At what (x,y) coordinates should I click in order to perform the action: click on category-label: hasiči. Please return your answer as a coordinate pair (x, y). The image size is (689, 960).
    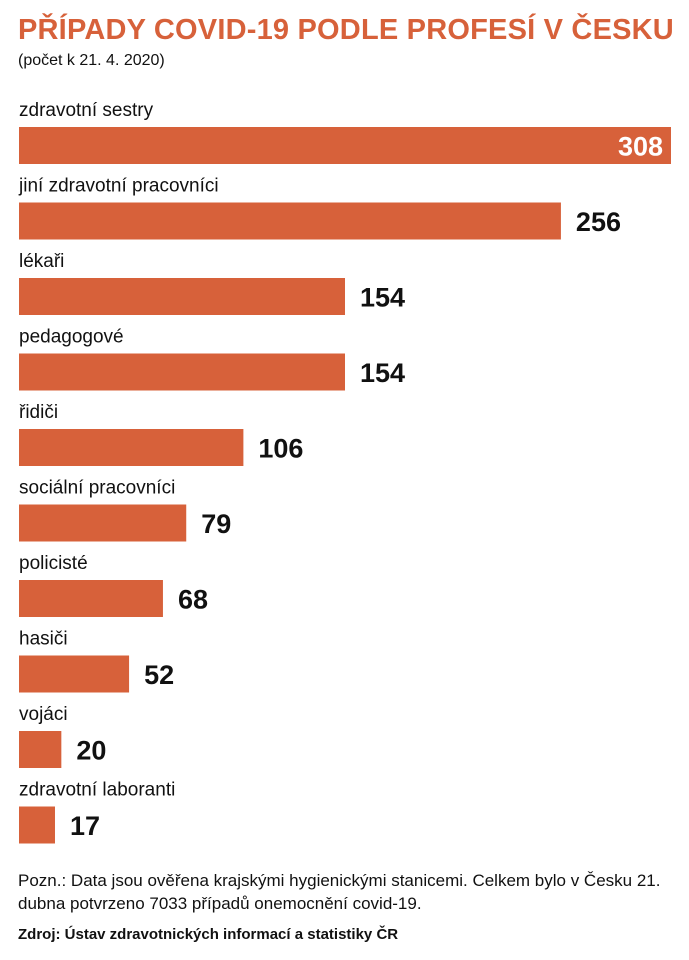
    Looking at the image, I should click on (43, 639).